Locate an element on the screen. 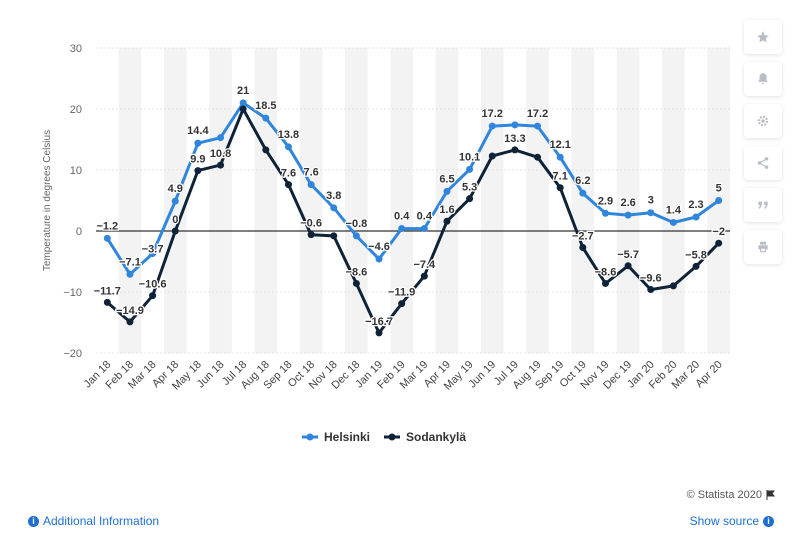  share-icon is located at coordinates (763, 163).